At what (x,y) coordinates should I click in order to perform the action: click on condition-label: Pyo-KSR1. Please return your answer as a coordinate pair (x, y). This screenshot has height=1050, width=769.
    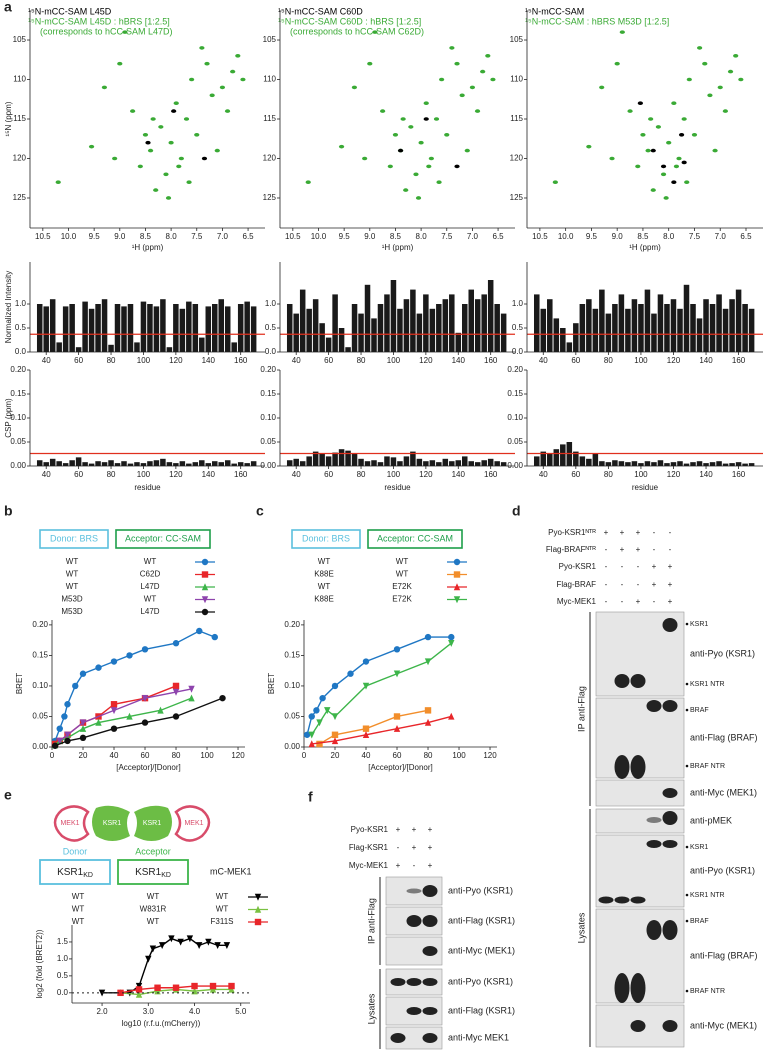
    Looking at the image, I should click on (370, 829).